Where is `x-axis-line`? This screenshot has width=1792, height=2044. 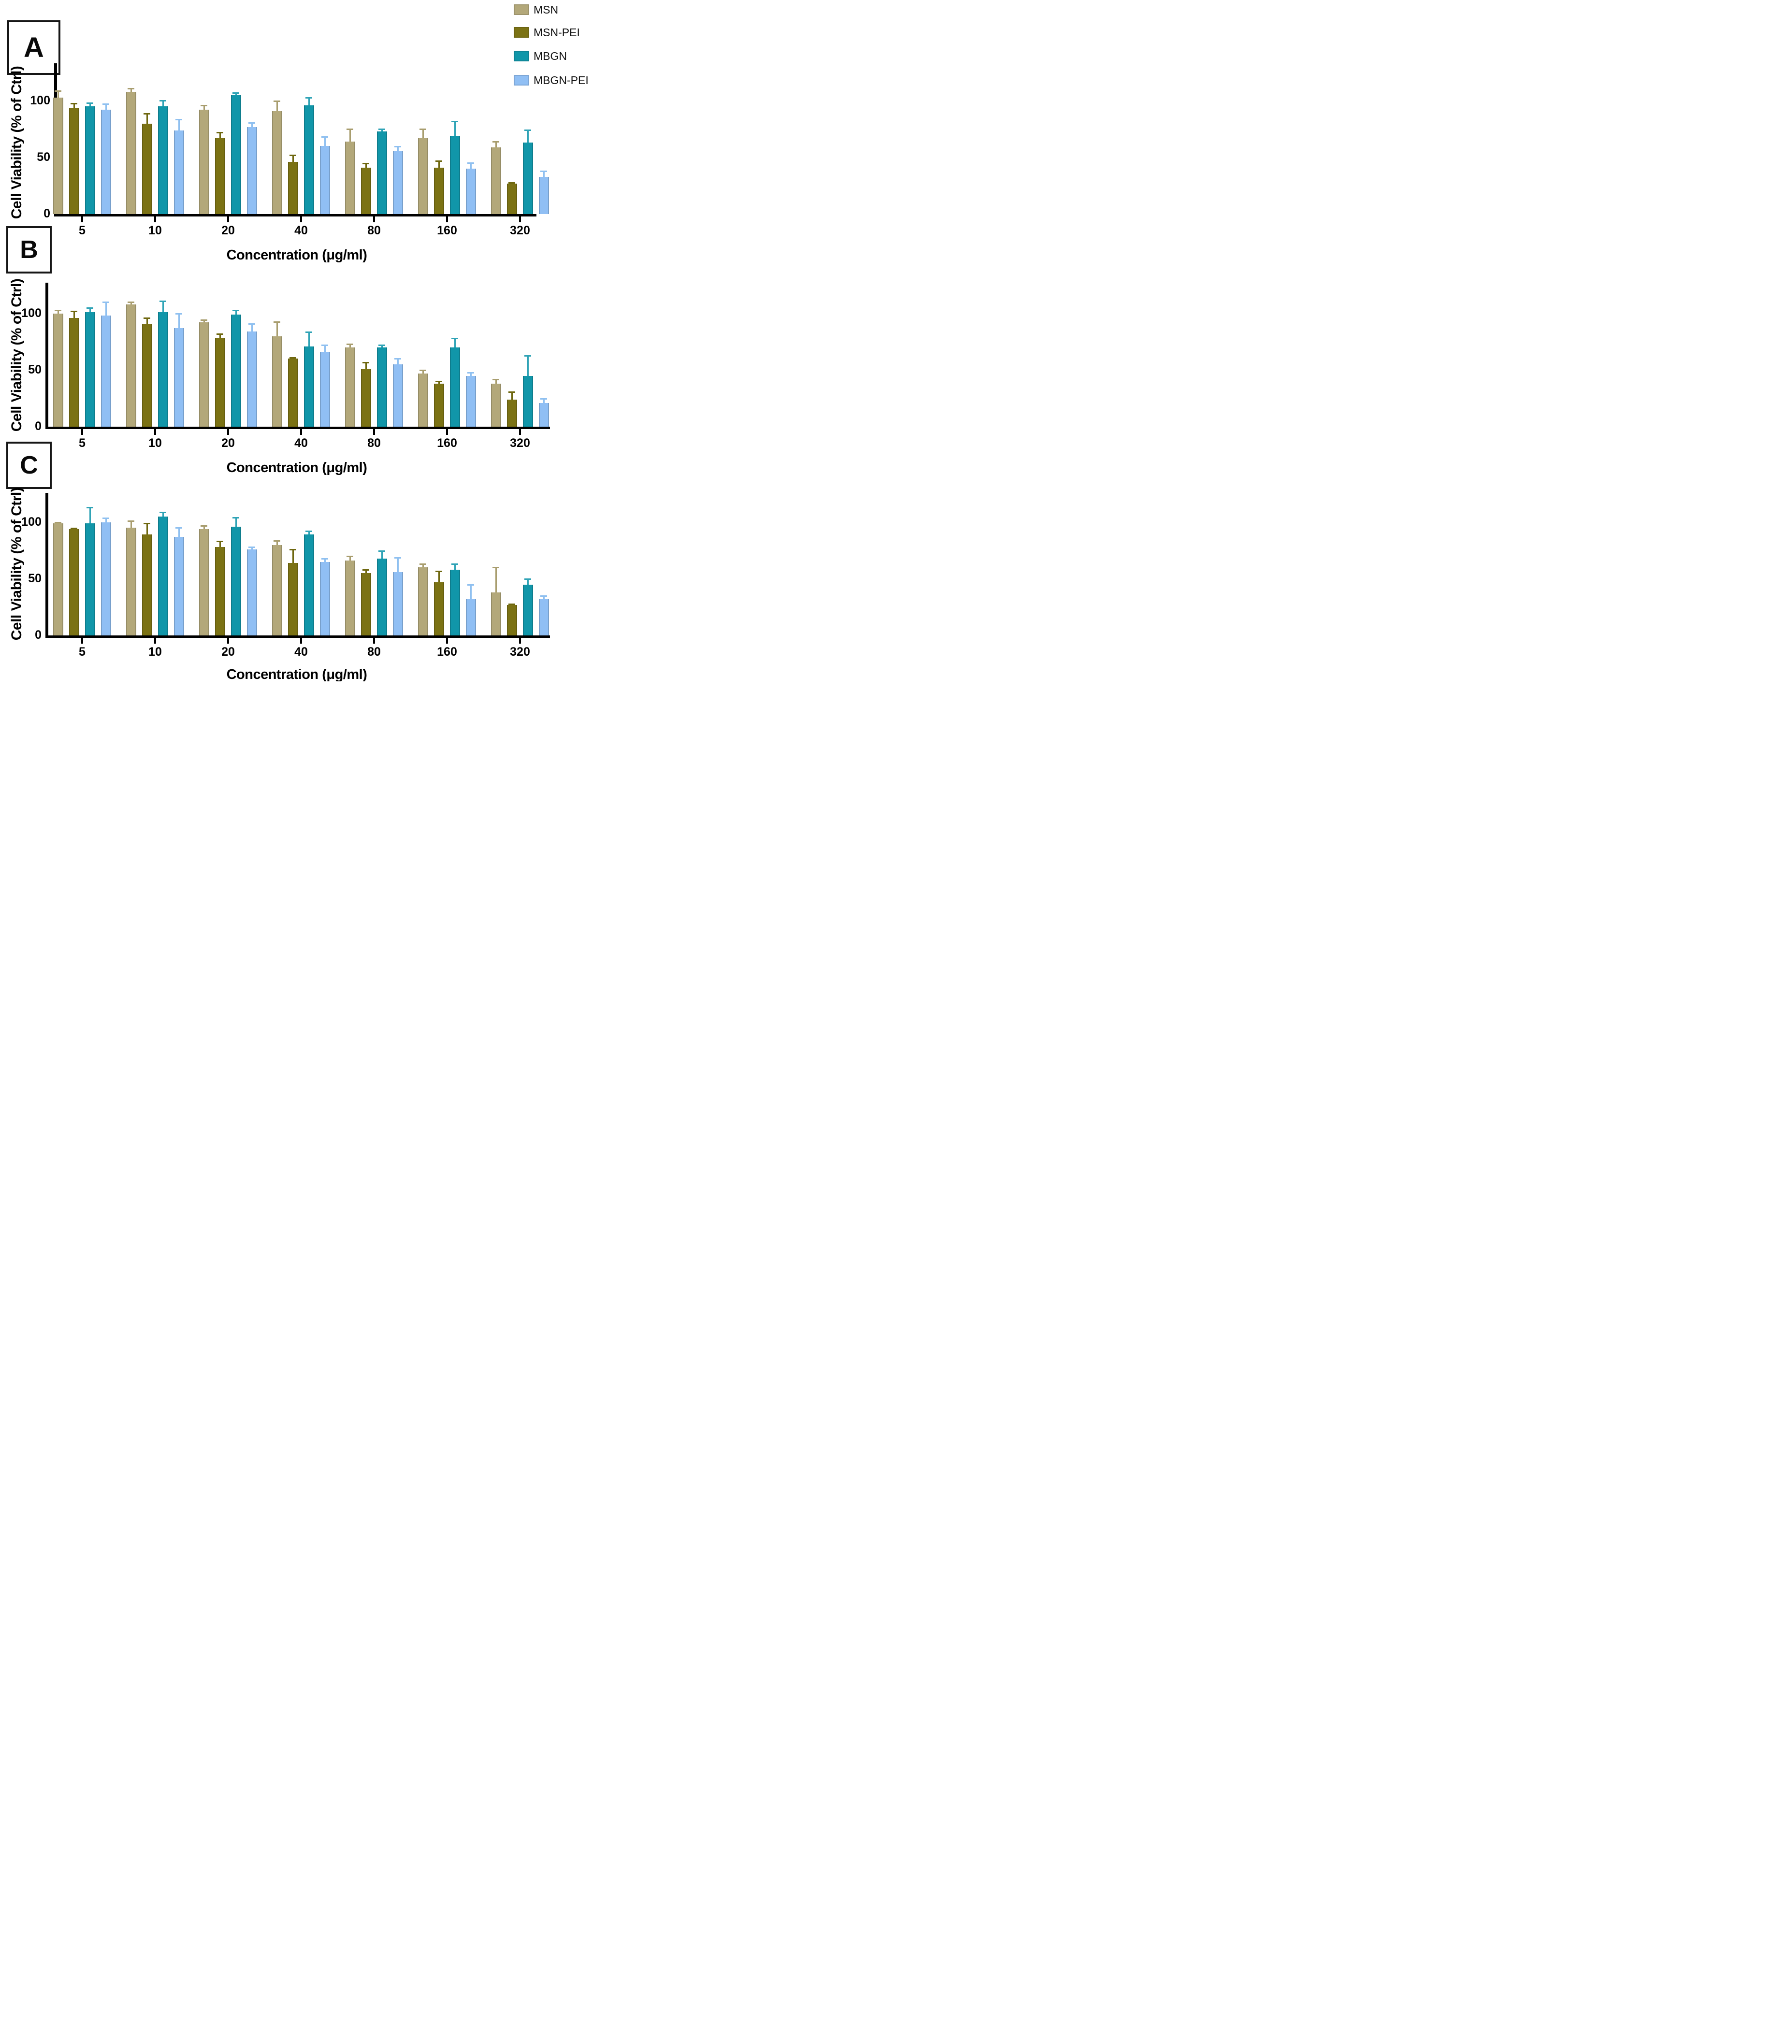
x-axis-line is located at coordinates (297, 636).